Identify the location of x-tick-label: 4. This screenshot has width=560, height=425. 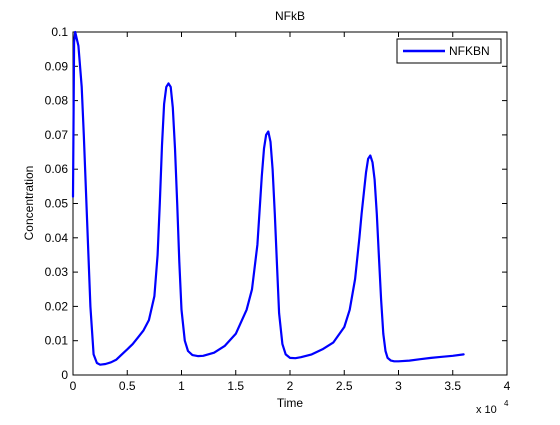
(507, 386).